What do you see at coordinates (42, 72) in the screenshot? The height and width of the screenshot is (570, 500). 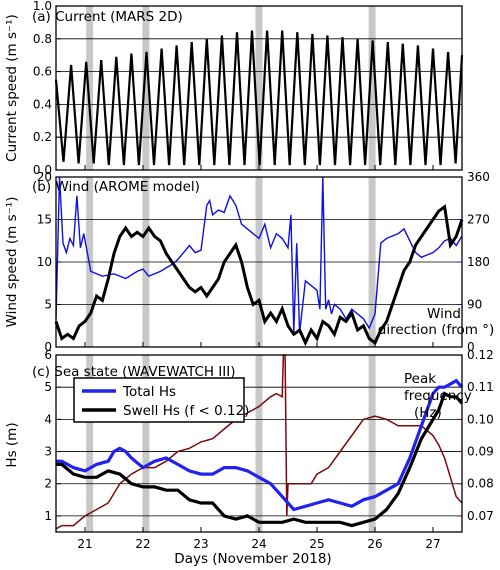 I see `y-tick-label: 0.6` at bounding box center [42, 72].